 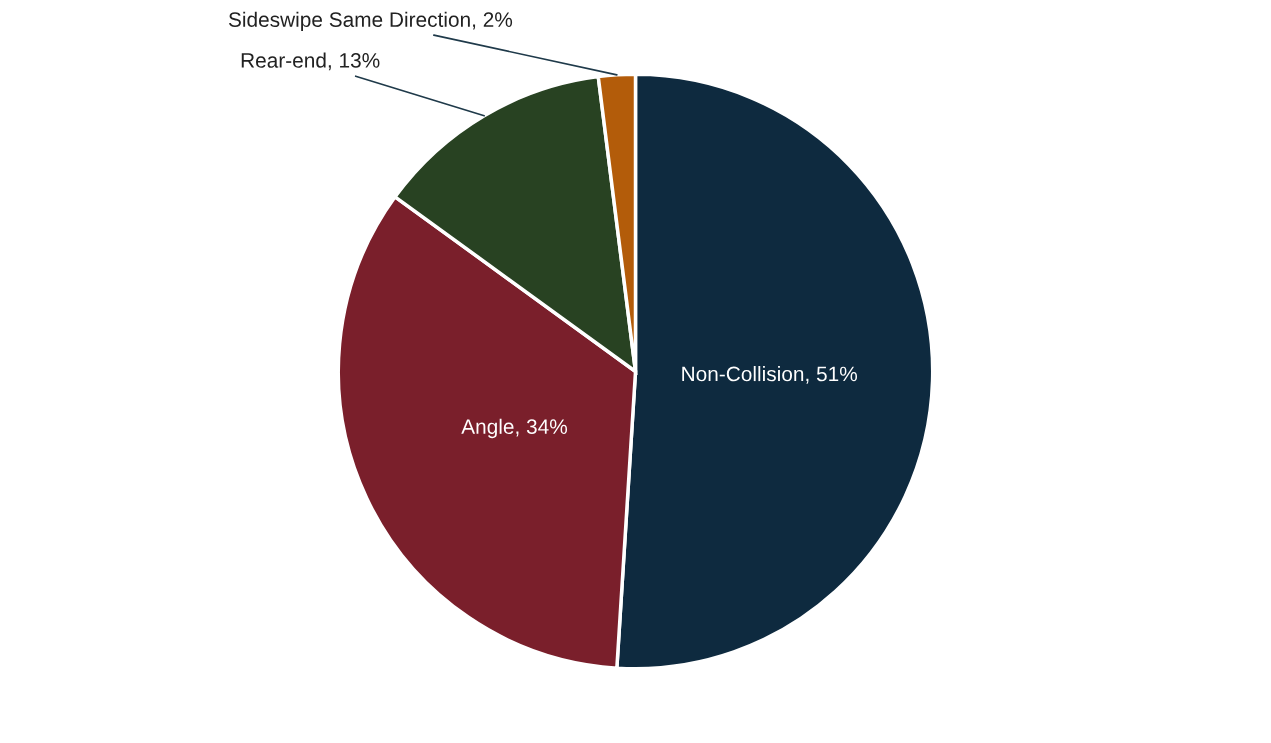 I want to click on slice-label: Angle, 34%, so click(x=514, y=428).